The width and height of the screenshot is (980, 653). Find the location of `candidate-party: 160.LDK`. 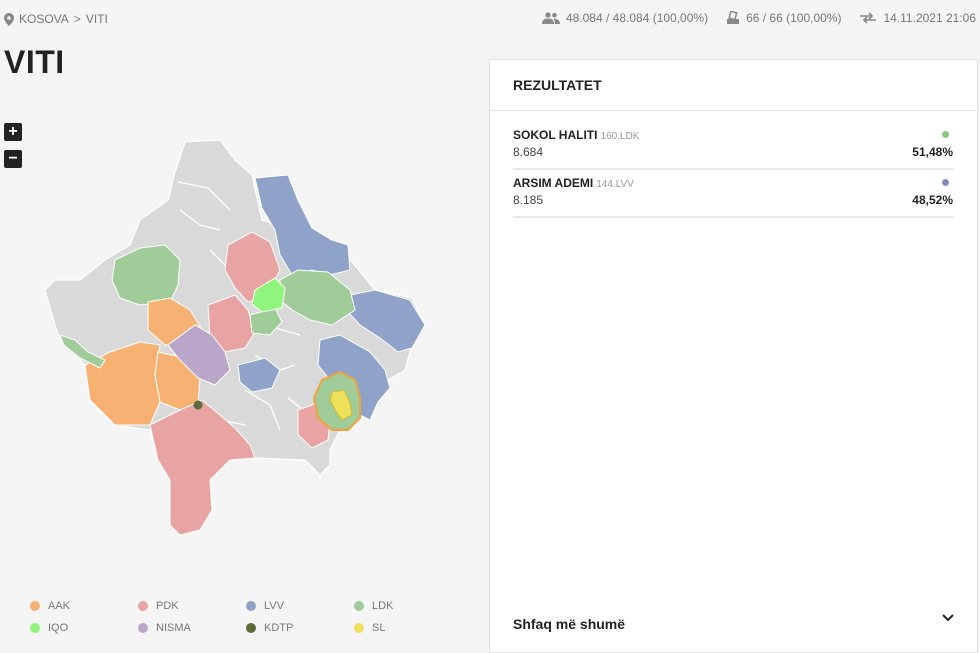

candidate-party: 160.LDK is located at coordinates (620, 136).